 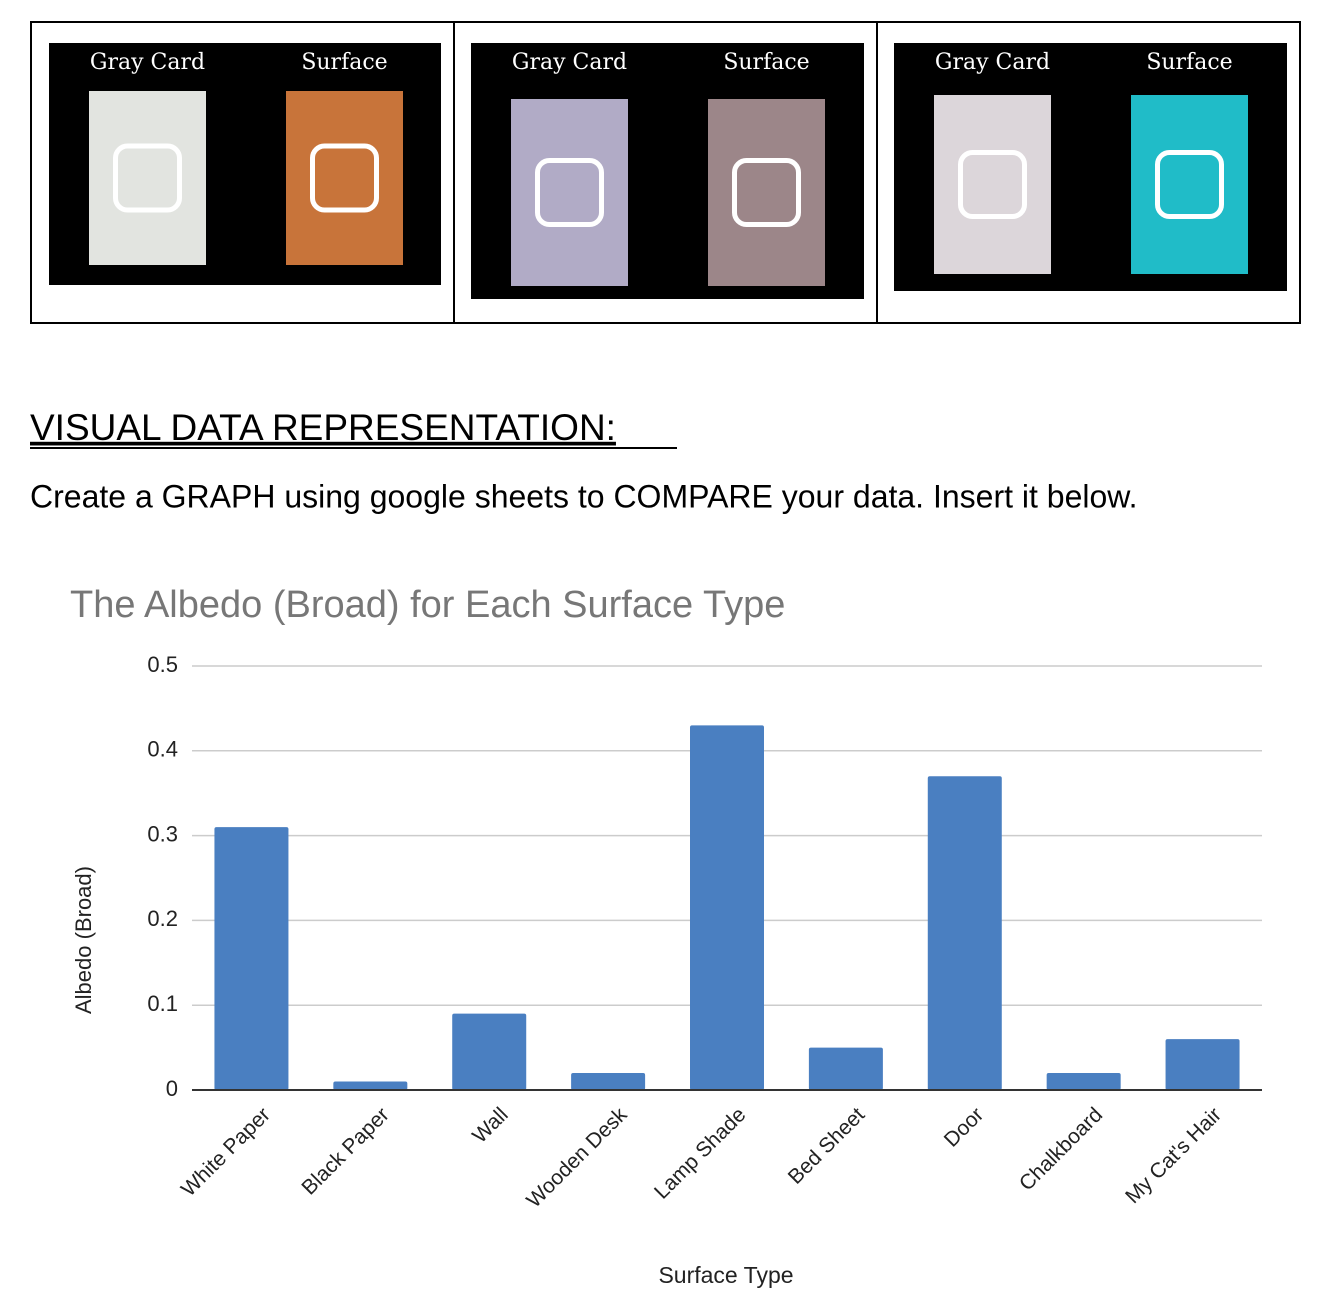 I want to click on x-tick-label: Black Paper, so click(x=345, y=1151).